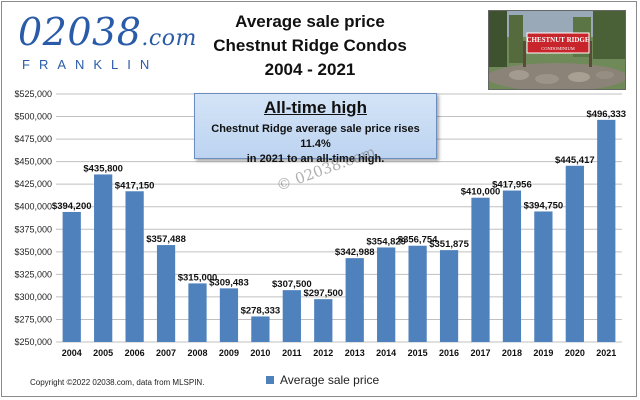 This screenshot has width=640, height=400. I want to click on bar-2011, so click(291, 316).